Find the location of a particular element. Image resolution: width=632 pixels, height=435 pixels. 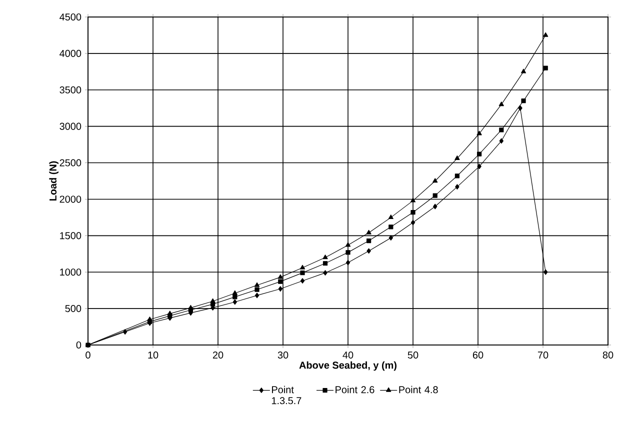

x-tick-label: 10 is located at coordinates (153, 355).